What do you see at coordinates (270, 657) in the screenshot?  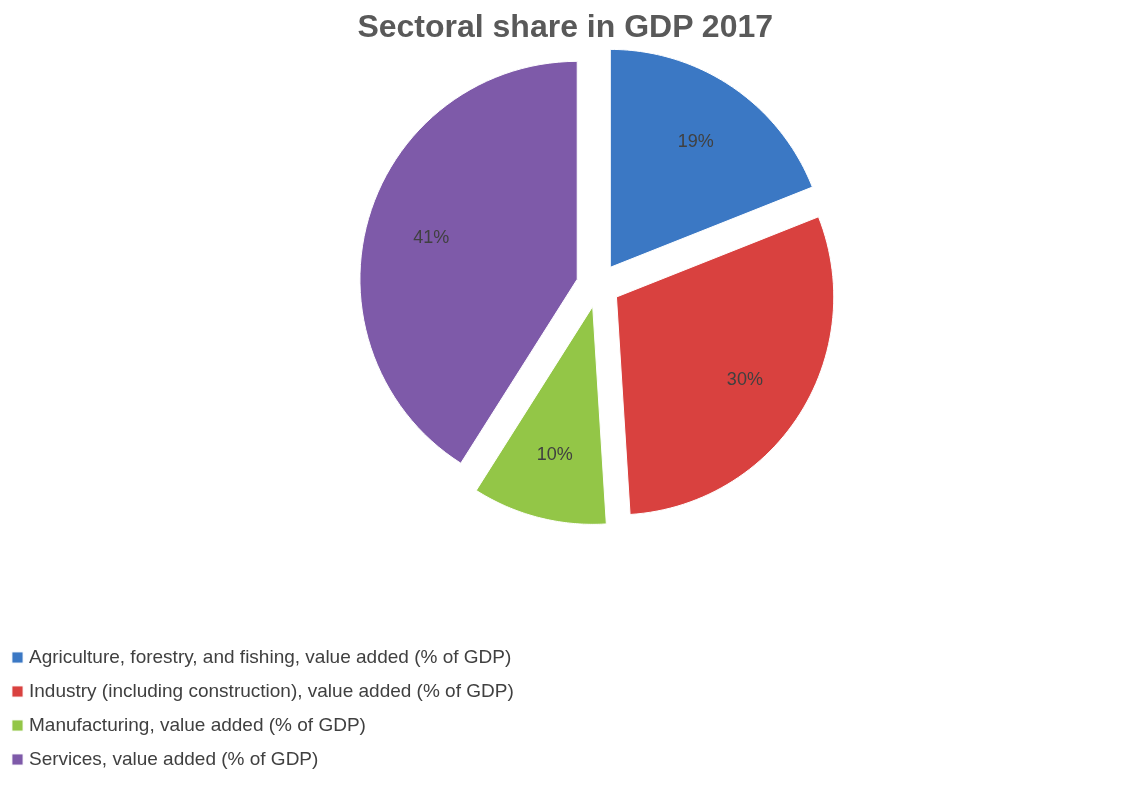 I see `legend-label: Agriculture, forestry, and fishing, value added (% of GDP)` at bounding box center [270, 657].